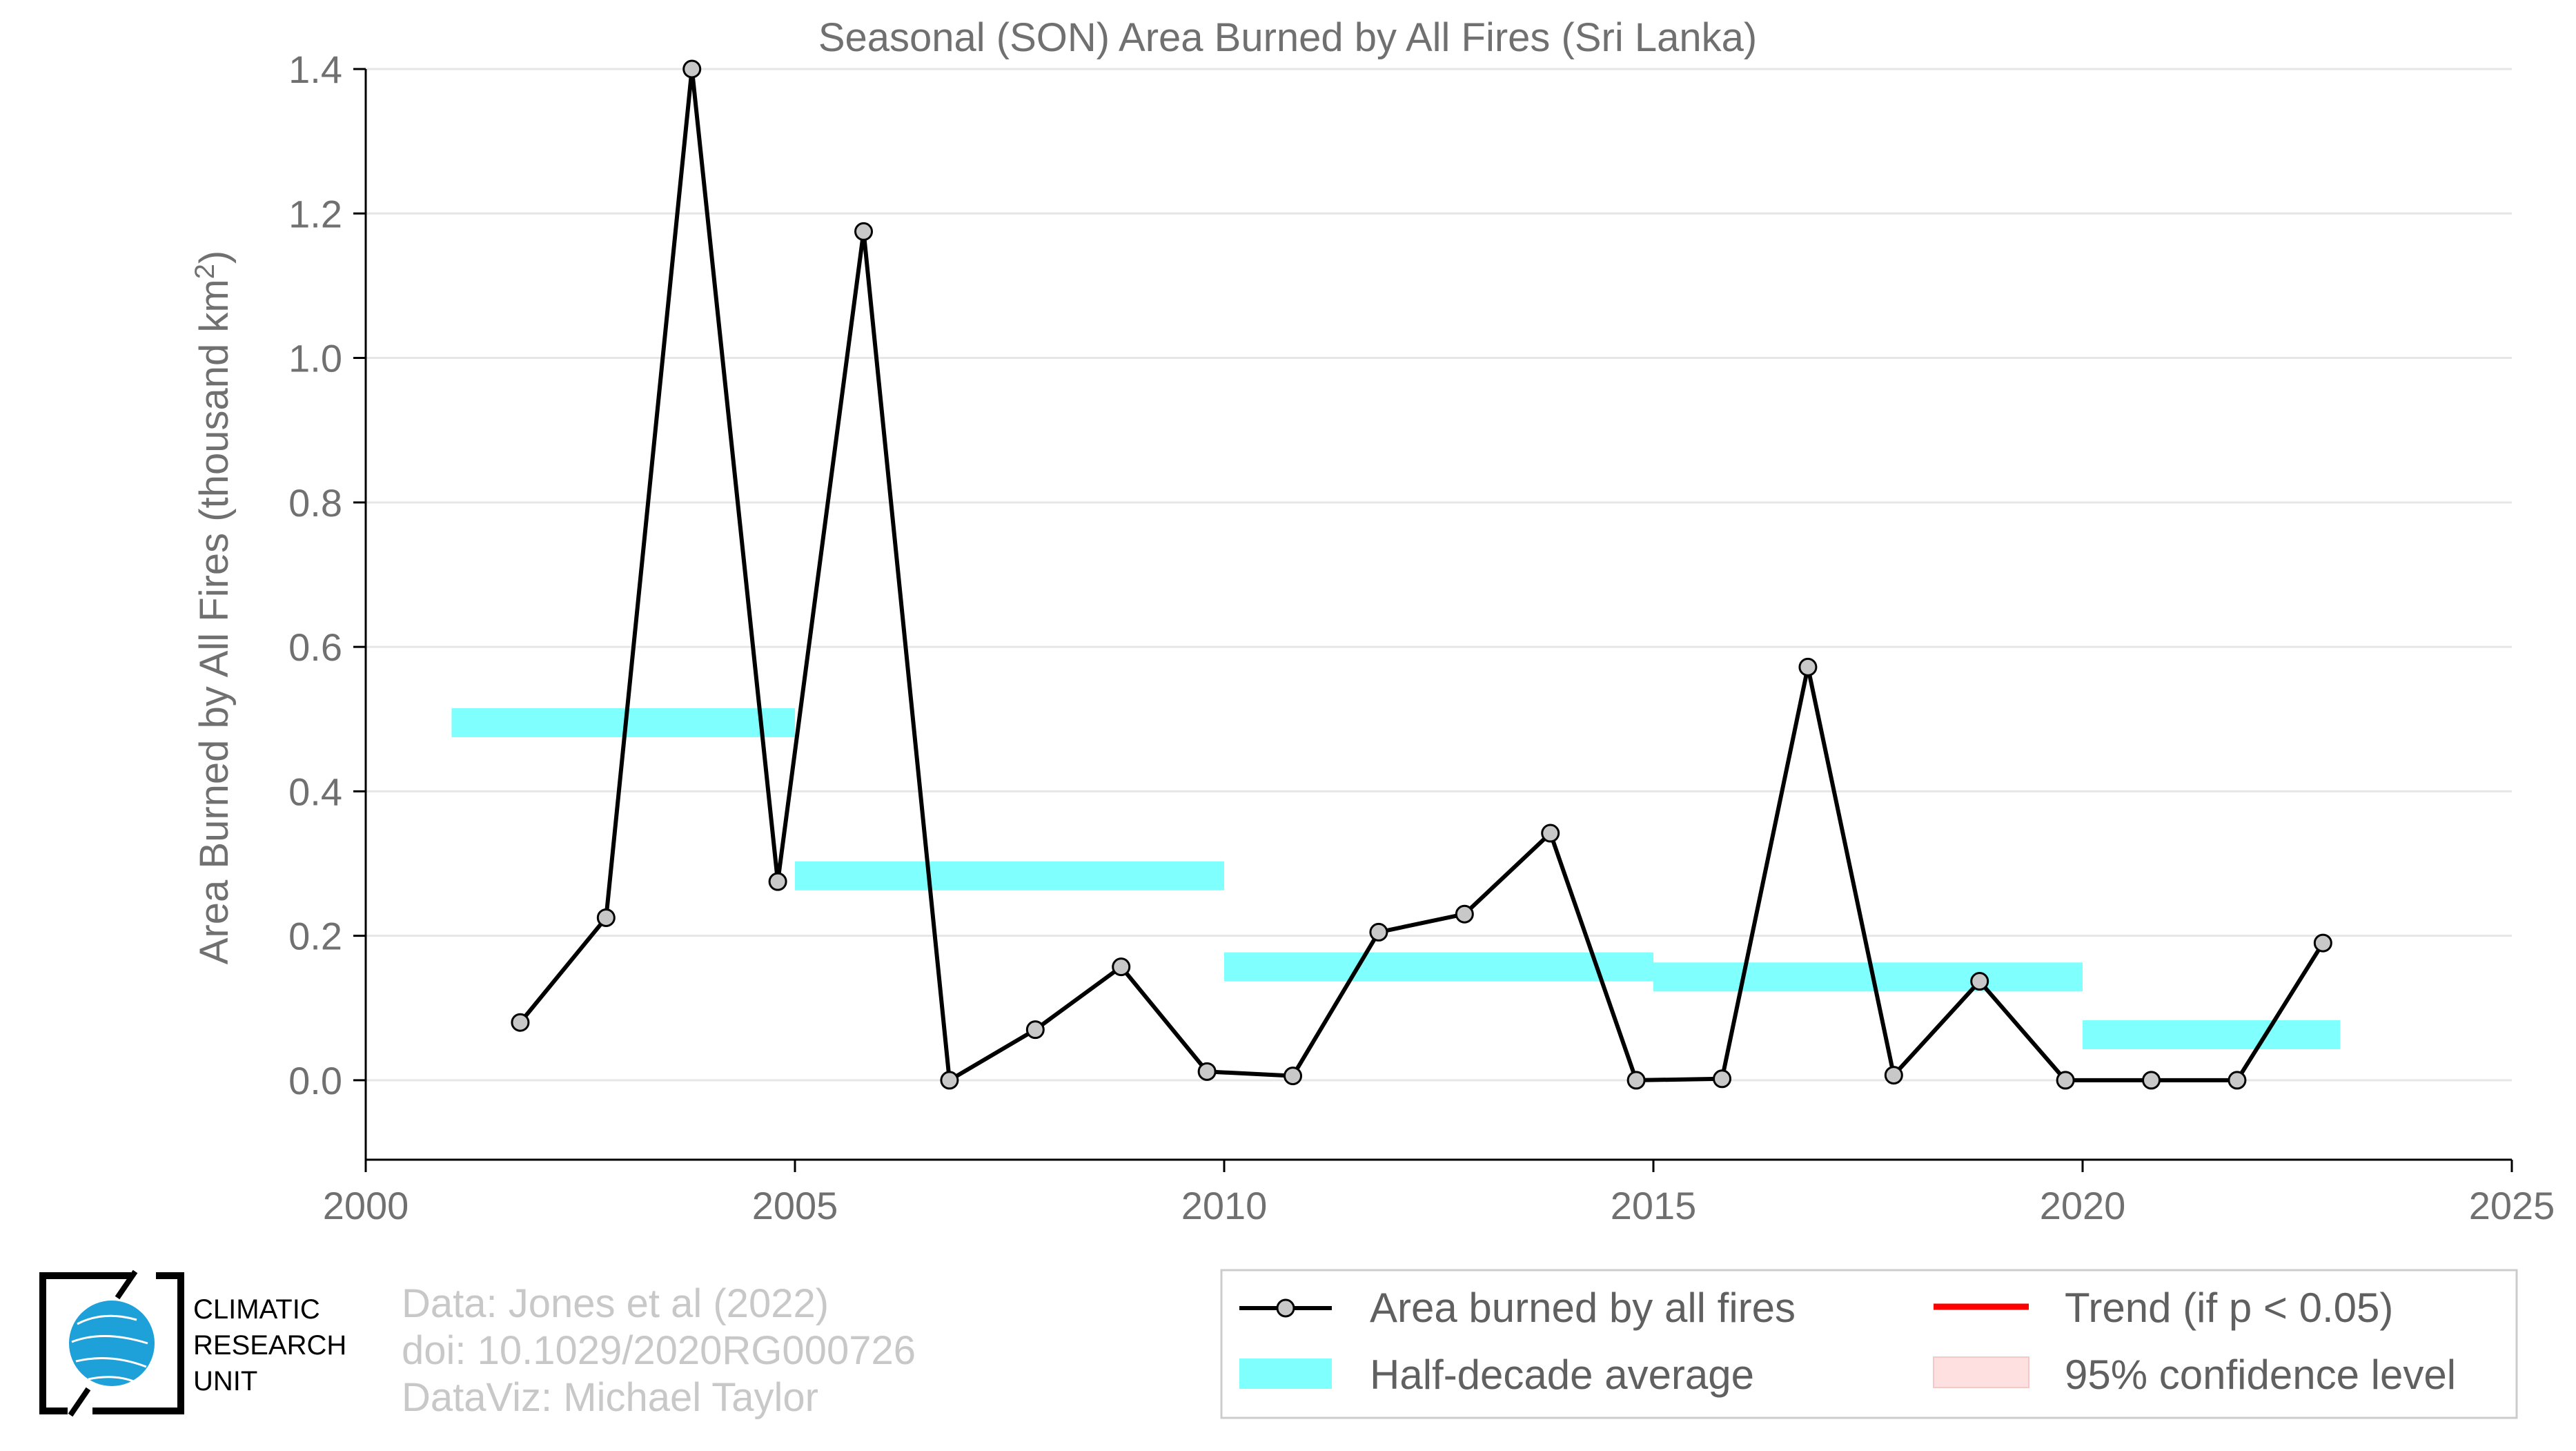 The width and height of the screenshot is (2576, 1451). Describe the element at coordinates (2512, 1206) in the screenshot. I see `x-tick-label: 2025` at that location.